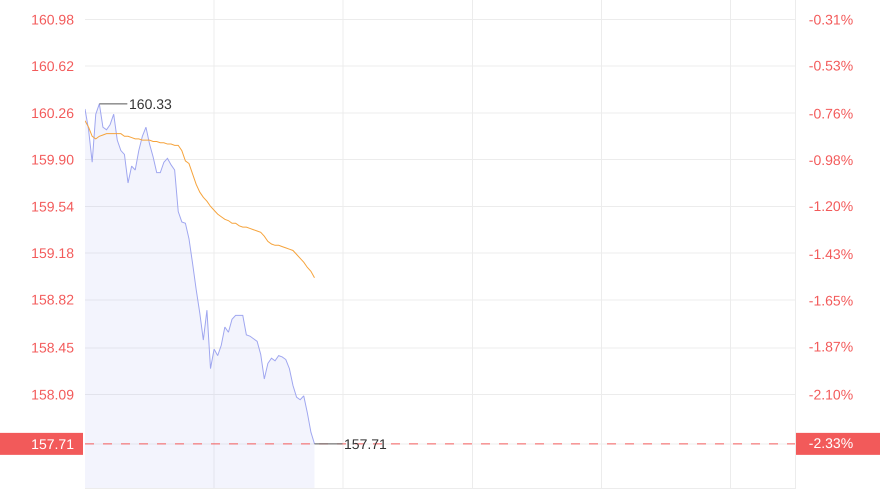 Image resolution: width=884 pixels, height=491 pixels. What do you see at coordinates (52, 394) in the screenshot?
I see `y-tick-label: 158.09` at bounding box center [52, 394].